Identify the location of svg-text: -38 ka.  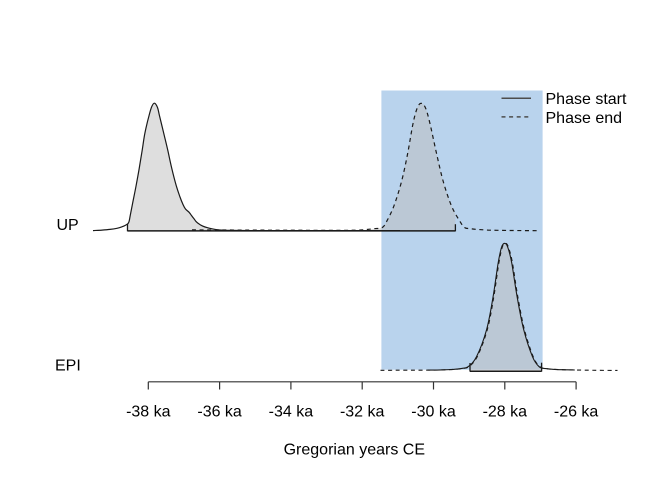
(148, 411).